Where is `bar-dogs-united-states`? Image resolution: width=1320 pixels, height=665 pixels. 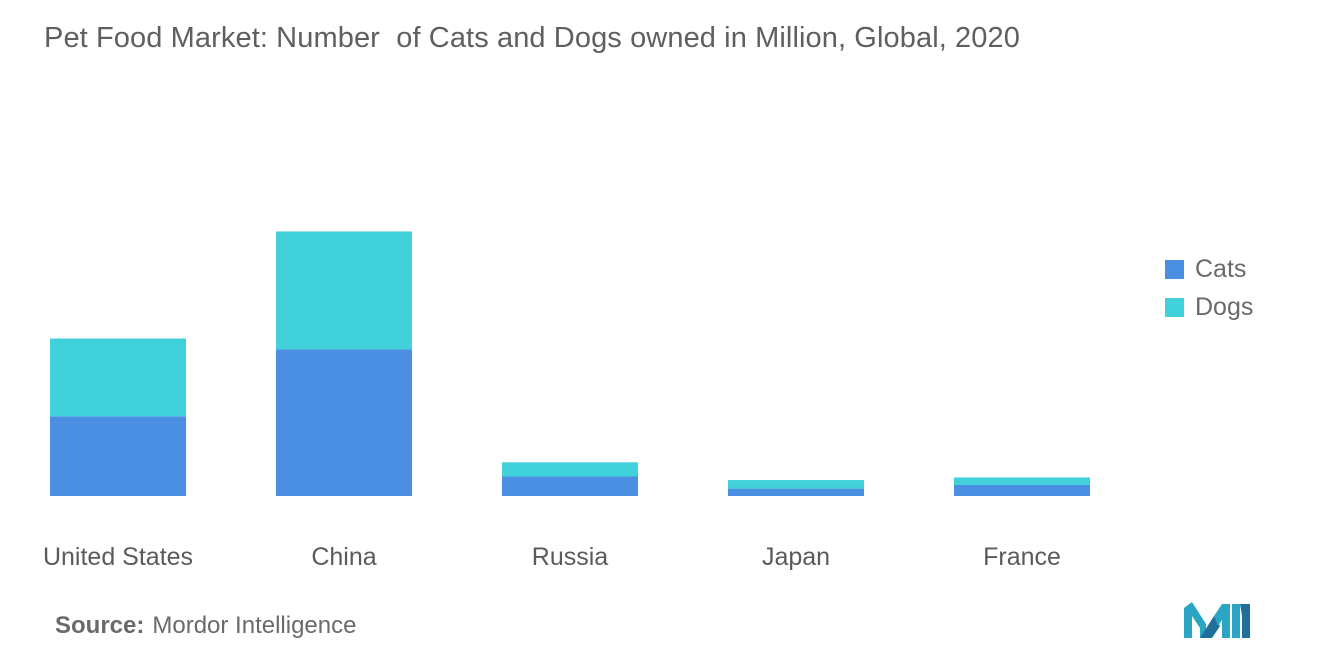
bar-dogs-united-states is located at coordinates (118, 377).